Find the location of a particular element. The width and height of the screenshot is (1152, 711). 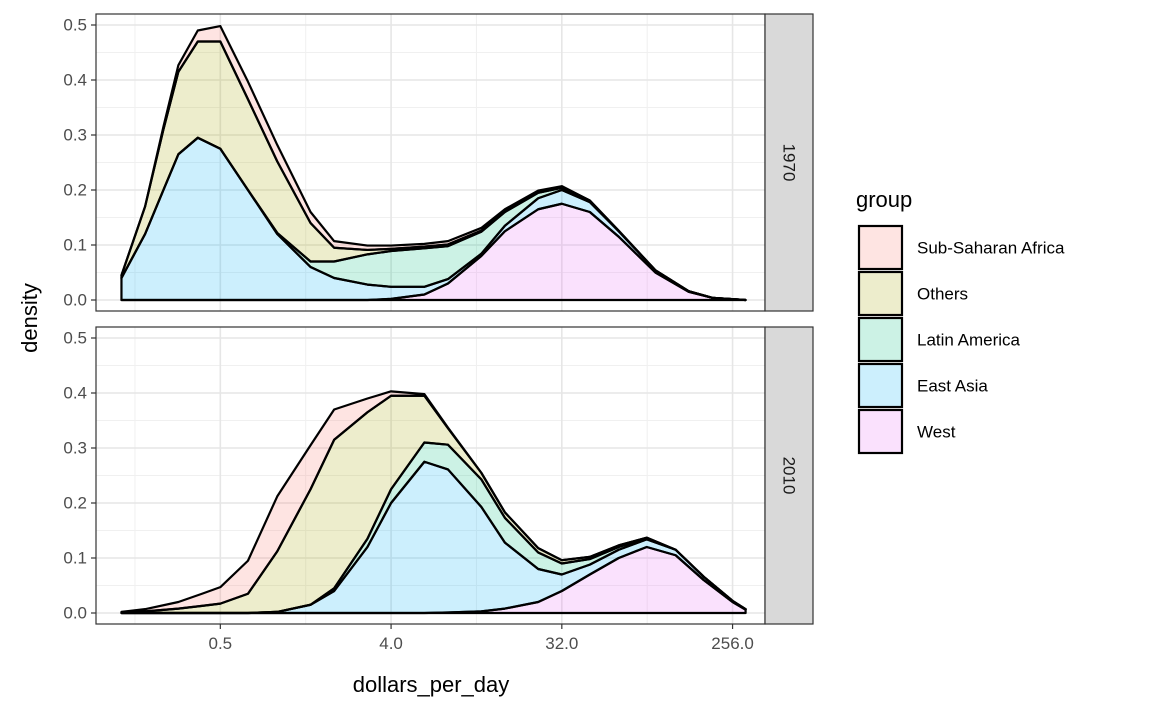

x-tick-label: 0.5 is located at coordinates (221, 643).